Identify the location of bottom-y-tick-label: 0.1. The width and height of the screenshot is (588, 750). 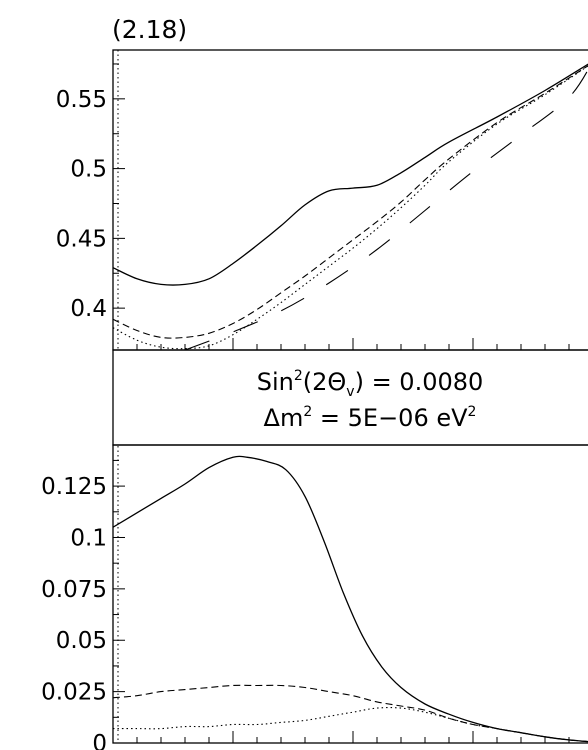
(88, 538).